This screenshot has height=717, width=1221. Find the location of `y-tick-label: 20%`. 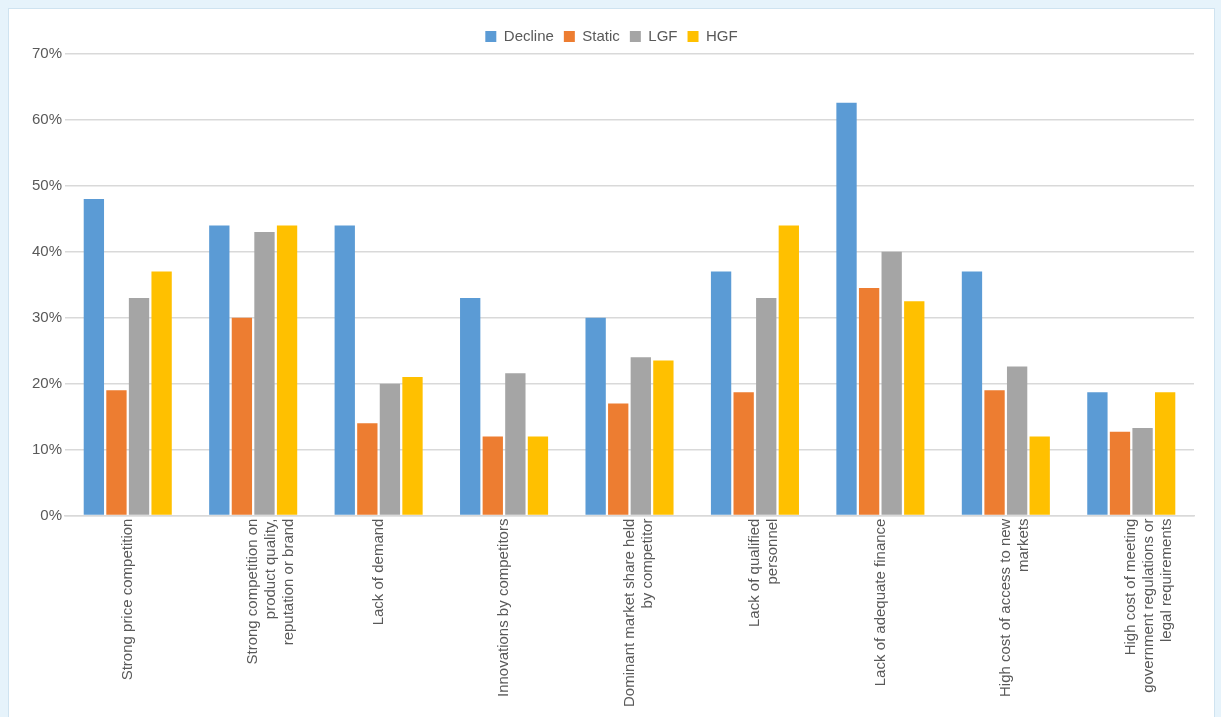

y-tick-label: 20% is located at coordinates (47, 382).